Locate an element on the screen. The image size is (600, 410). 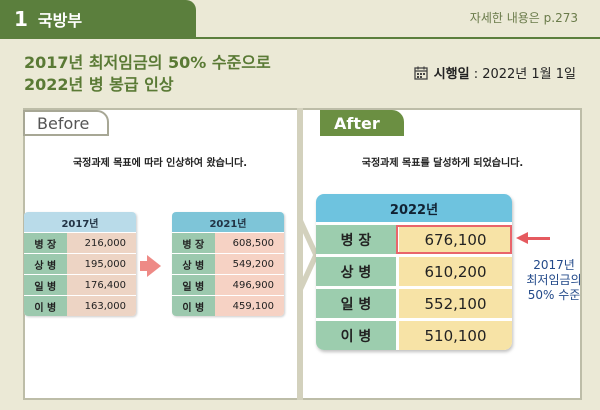
pay-cell: 676,100 is located at coordinates (454, 239).